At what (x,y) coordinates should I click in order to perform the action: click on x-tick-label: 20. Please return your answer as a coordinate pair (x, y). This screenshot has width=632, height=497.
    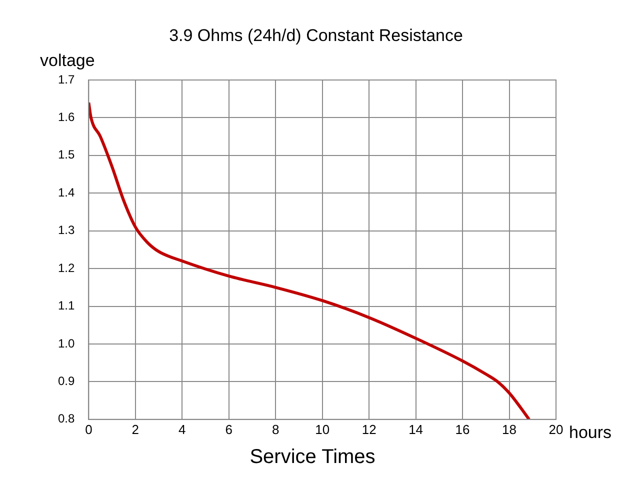
    Looking at the image, I should click on (556, 429).